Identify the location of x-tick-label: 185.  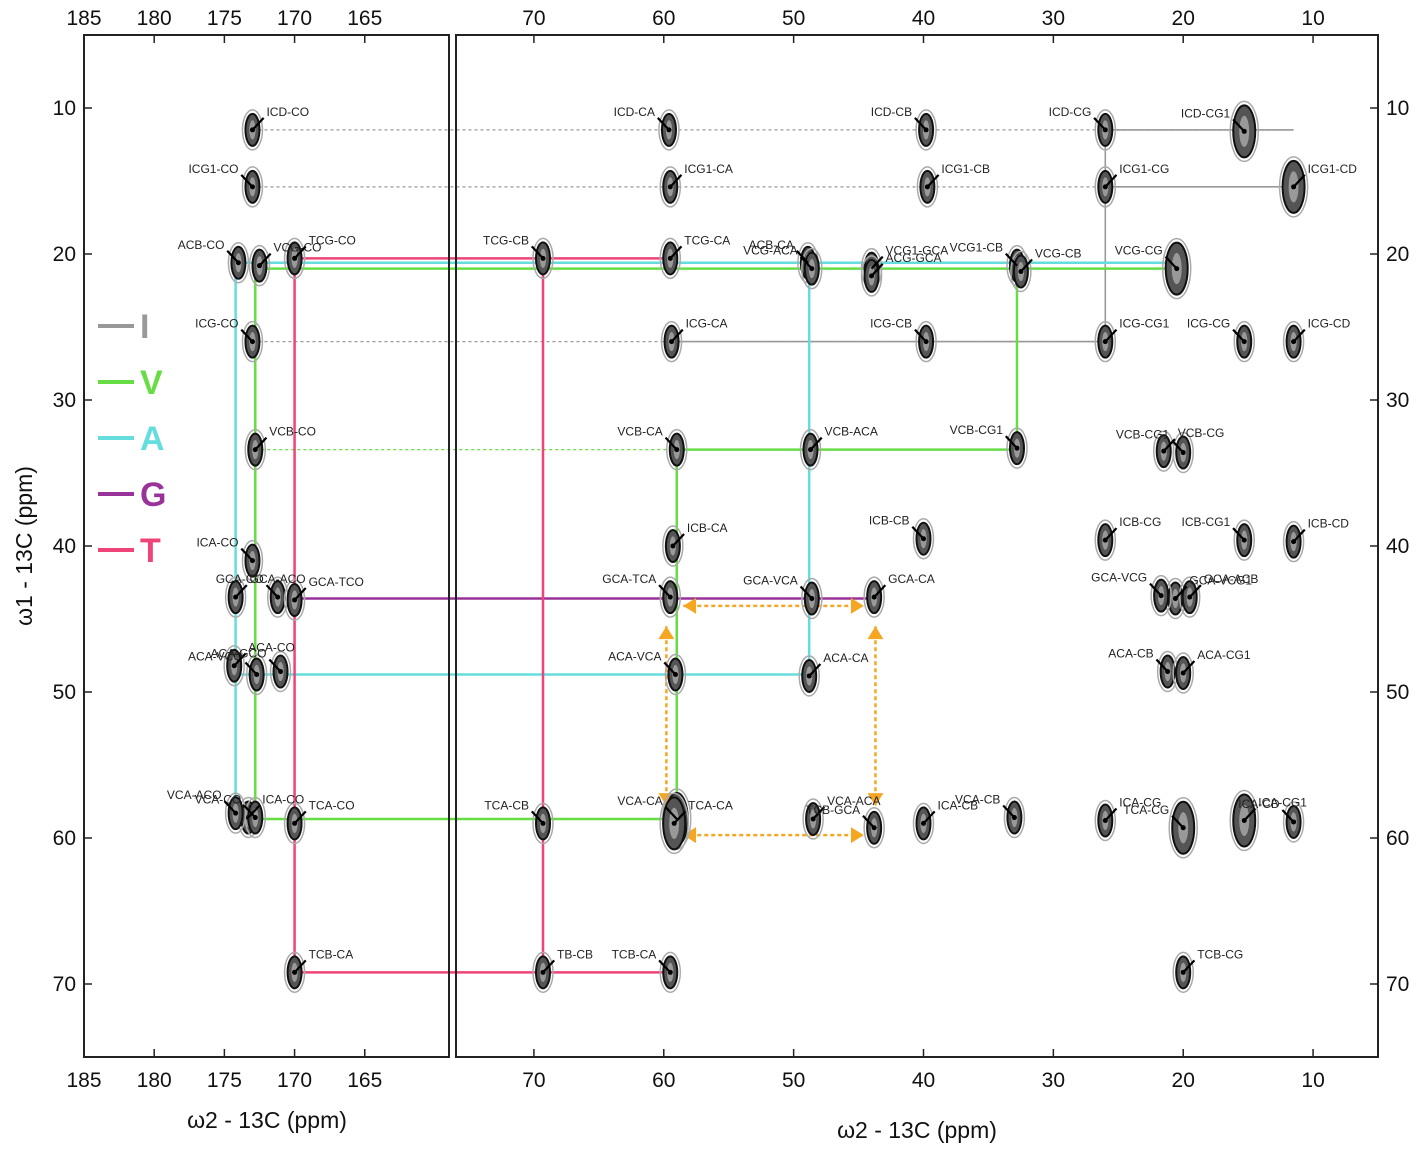
(83, 18).